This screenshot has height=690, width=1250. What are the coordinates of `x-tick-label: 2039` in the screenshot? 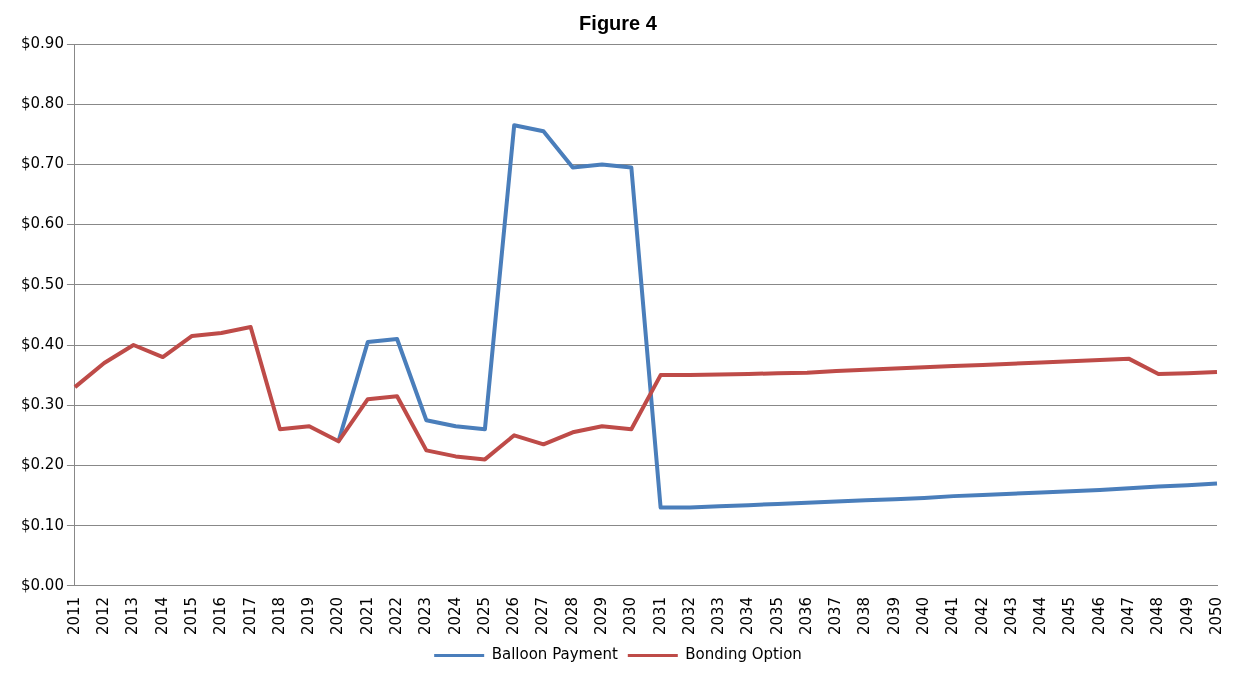 It's located at (893, 616).